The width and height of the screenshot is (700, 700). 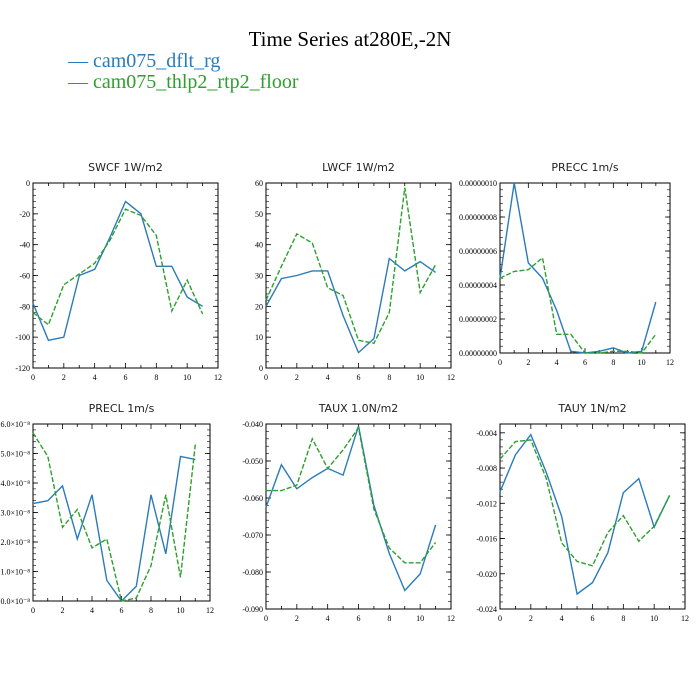 What do you see at coordinates (486, 503) in the screenshot?
I see `y-tick-label: -0.012` at bounding box center [486, 503].